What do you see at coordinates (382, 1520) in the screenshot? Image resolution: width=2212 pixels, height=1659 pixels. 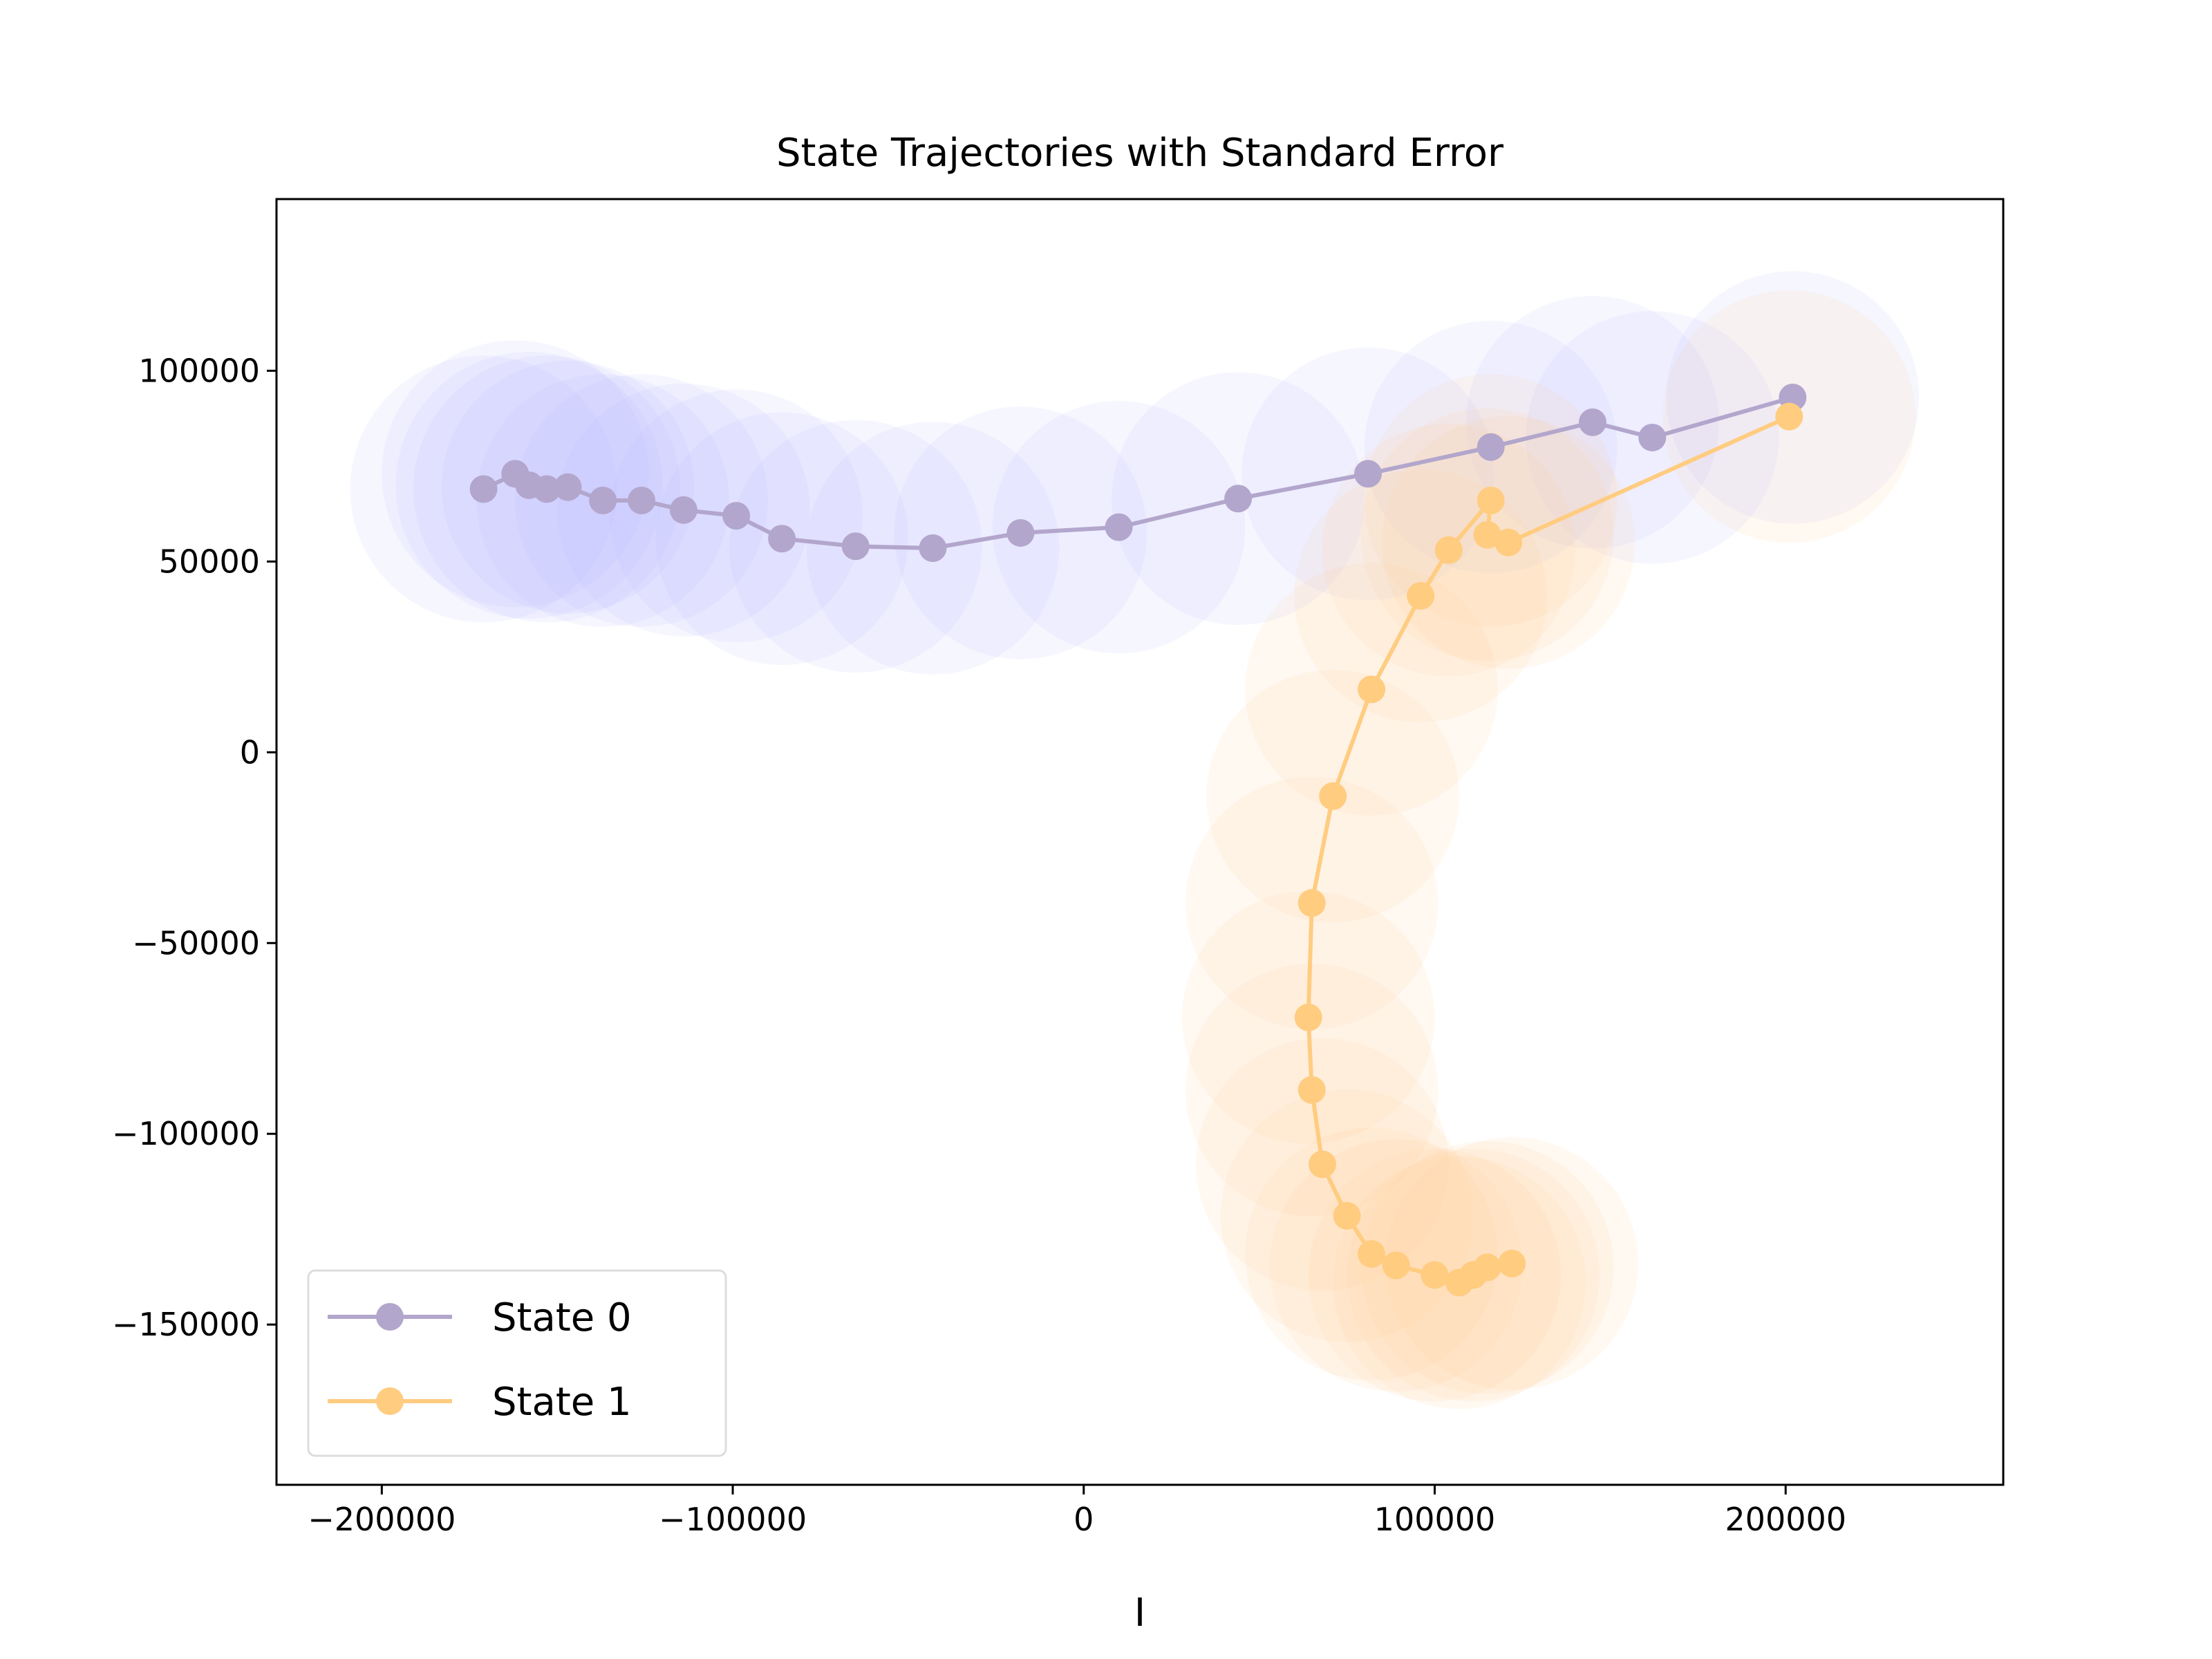 I see `x-tick-label: −200000` at bounding box center [382, 1520].